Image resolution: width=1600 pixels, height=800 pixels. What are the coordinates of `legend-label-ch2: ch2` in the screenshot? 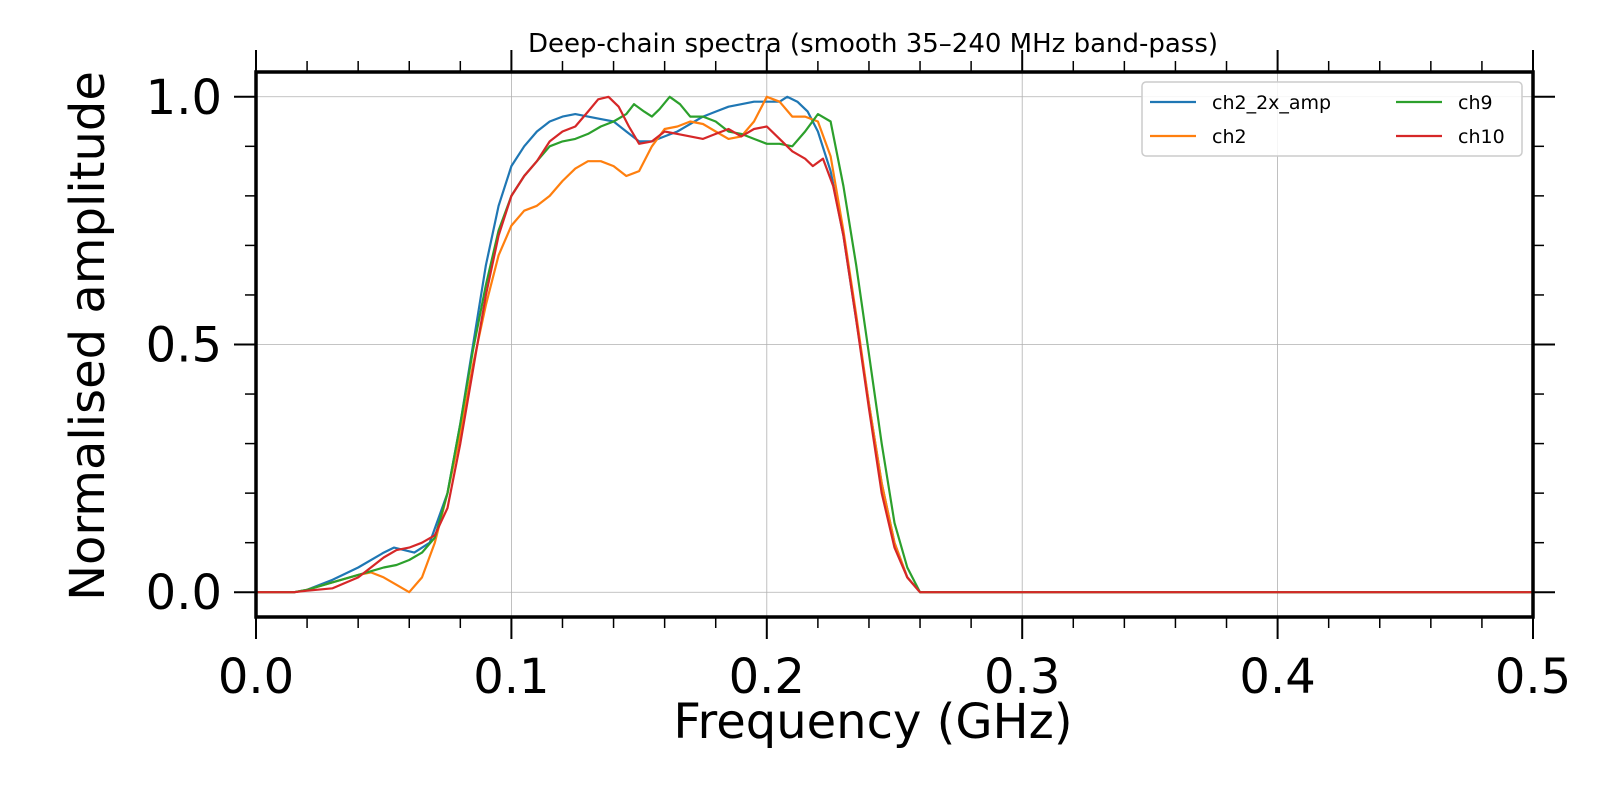 It's located at (1229, 137).